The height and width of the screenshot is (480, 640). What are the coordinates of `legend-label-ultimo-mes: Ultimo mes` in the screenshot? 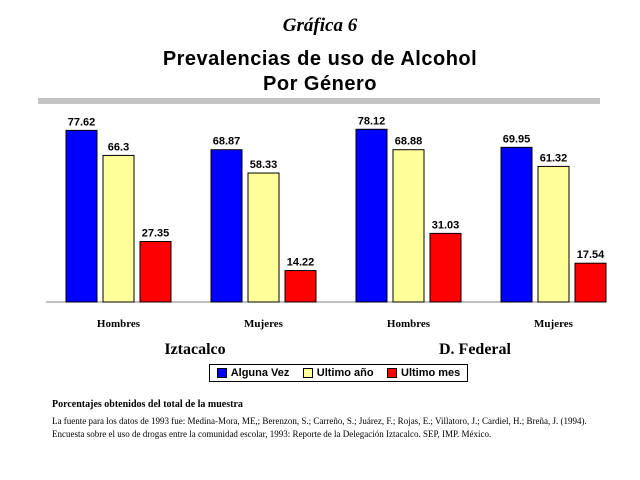 It's located at (431, 373).